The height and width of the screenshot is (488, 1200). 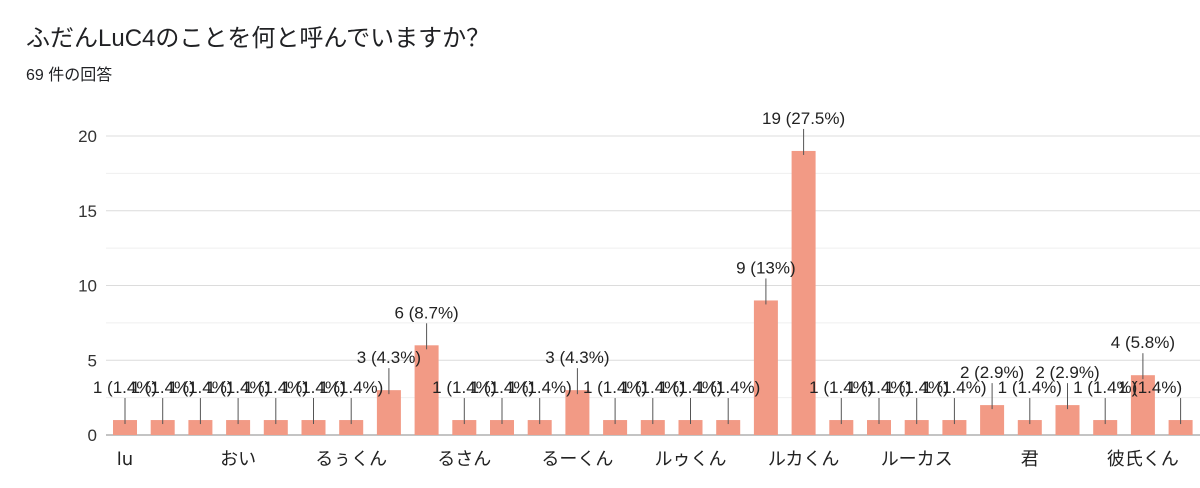 What do you see at coordinates (87, 136) in the screenshot?
I see `y-tick-label: 20` at bounding box center [87, 136].